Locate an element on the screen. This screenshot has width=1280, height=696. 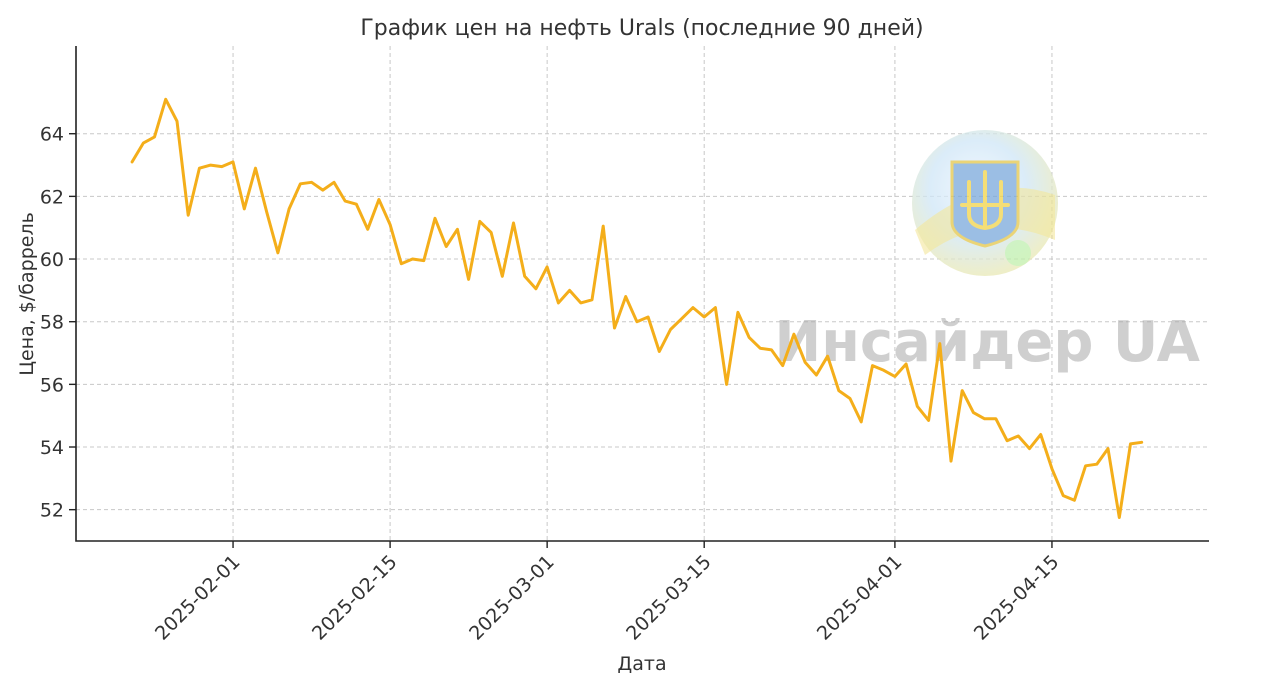
y-tick-label: 56 is located at coordinates (52, 385).